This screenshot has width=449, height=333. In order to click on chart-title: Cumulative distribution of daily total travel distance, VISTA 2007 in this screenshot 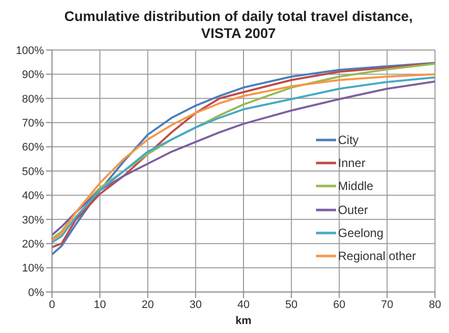, I will do `click(238, 25)`.